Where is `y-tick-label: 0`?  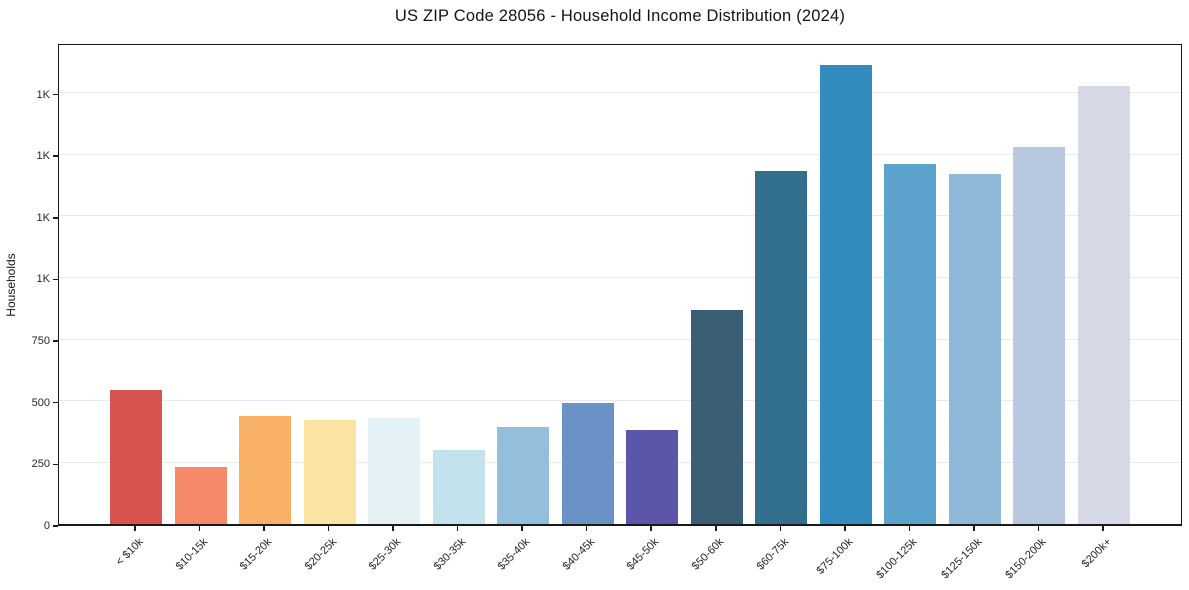
y-tick-label: 0 is located at coordinates (46, 526).